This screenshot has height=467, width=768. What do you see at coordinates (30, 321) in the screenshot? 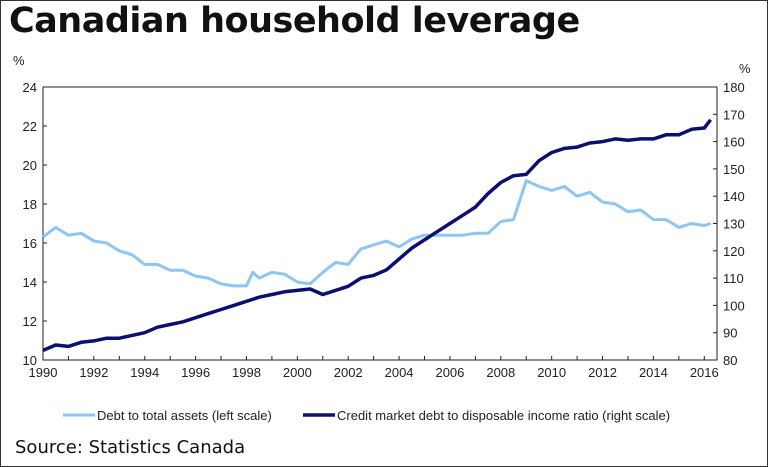
I see `y-left-tick-label: 12` at bounding box center [30, 321].